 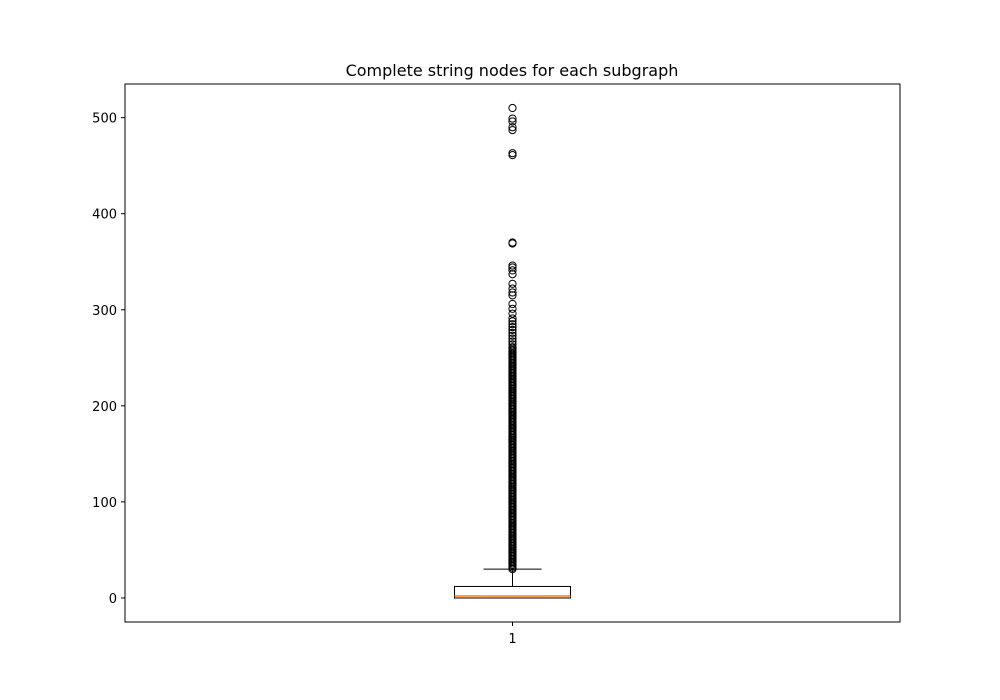 What do you see at coordinates (104, 119) in the screenshot?
I see `y-tick-label: 500` at bounding box center [104, 119].